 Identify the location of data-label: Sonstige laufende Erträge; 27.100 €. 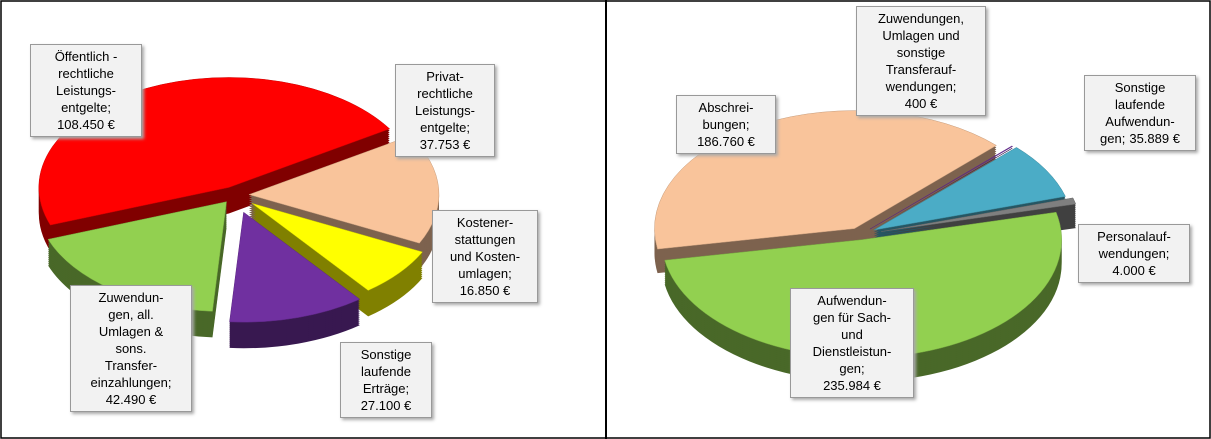
(386, 380).